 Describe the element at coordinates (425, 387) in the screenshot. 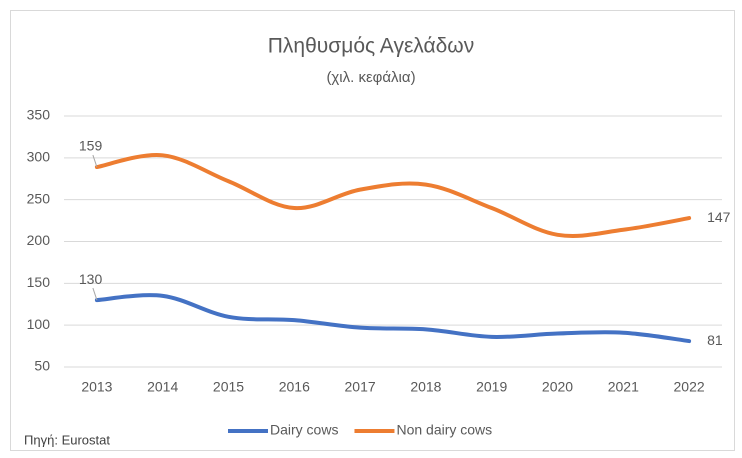

I see `x-tick-label: 2018` at that location.